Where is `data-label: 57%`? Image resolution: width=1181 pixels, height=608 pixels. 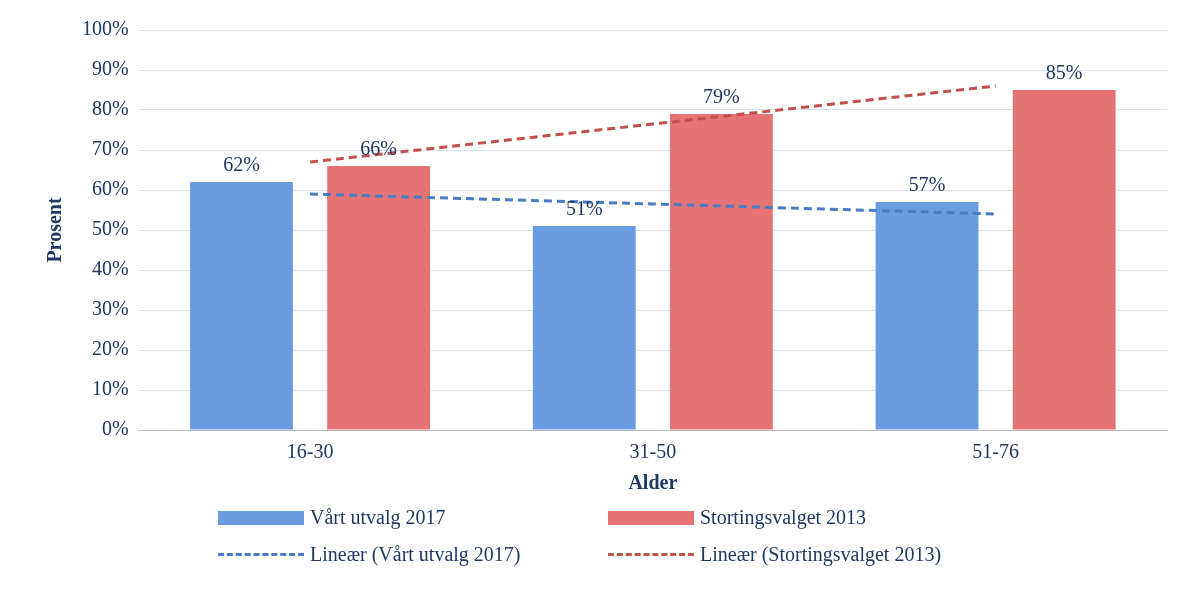 data-label: 57% is located at coordinates (927, 184).